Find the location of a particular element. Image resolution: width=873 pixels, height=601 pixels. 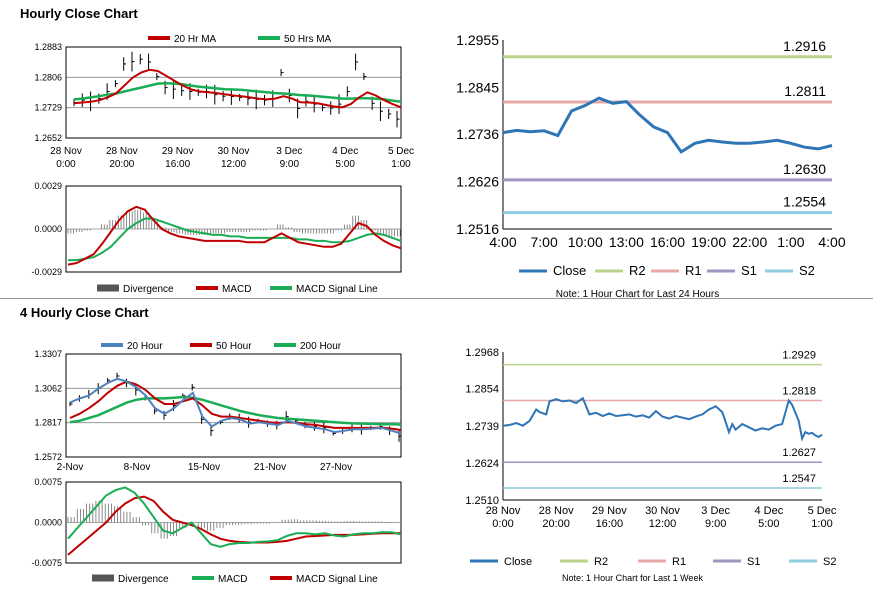

pivot-1h-legend-s1-swatch is located at coordinates (721, 271).